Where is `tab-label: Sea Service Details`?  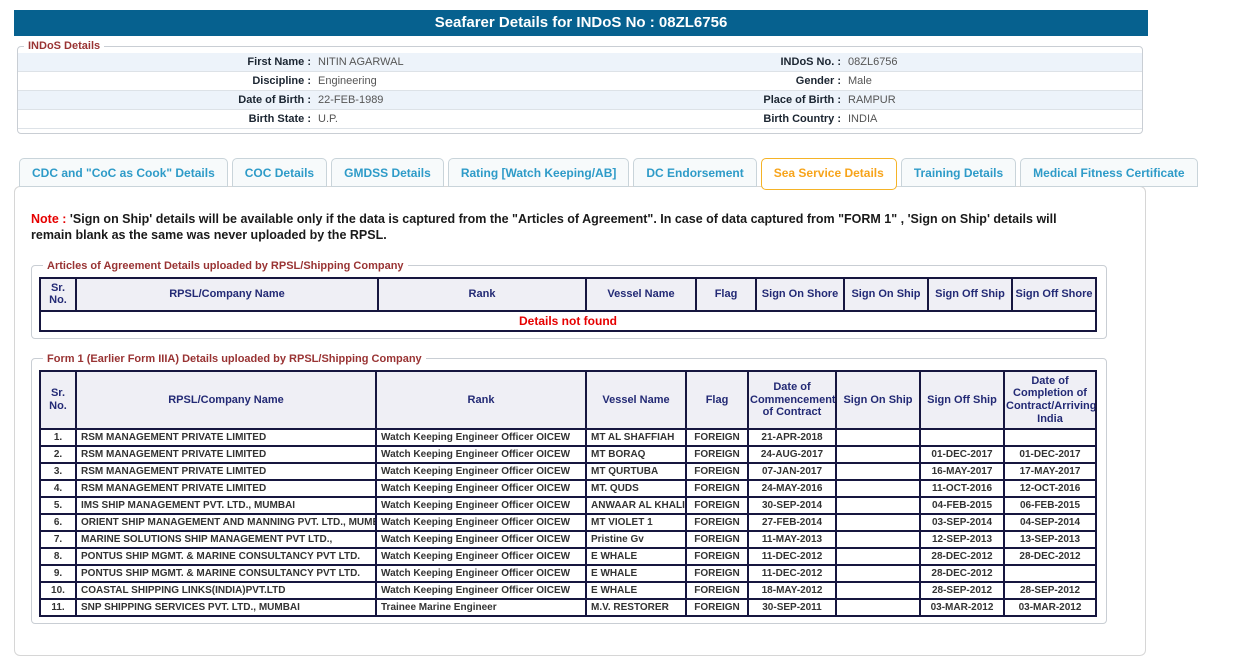 tab-label: Sea Service Details is located at coordinates (828, 173).